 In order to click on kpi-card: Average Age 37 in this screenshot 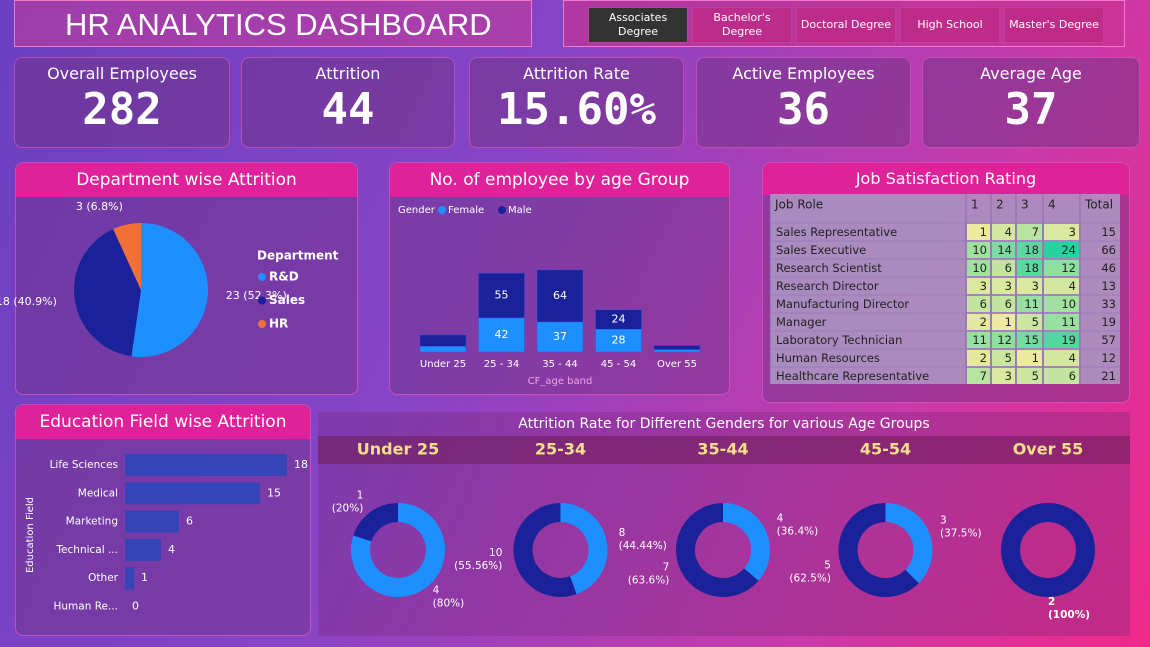, I will do `click(1031, 102)`.